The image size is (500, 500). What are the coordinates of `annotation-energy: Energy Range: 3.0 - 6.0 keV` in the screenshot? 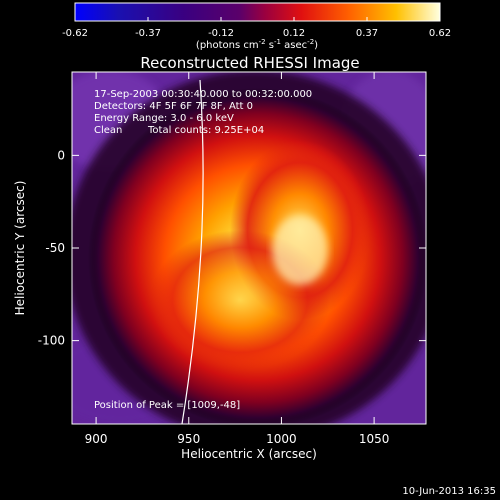 It's located at (164, 118).